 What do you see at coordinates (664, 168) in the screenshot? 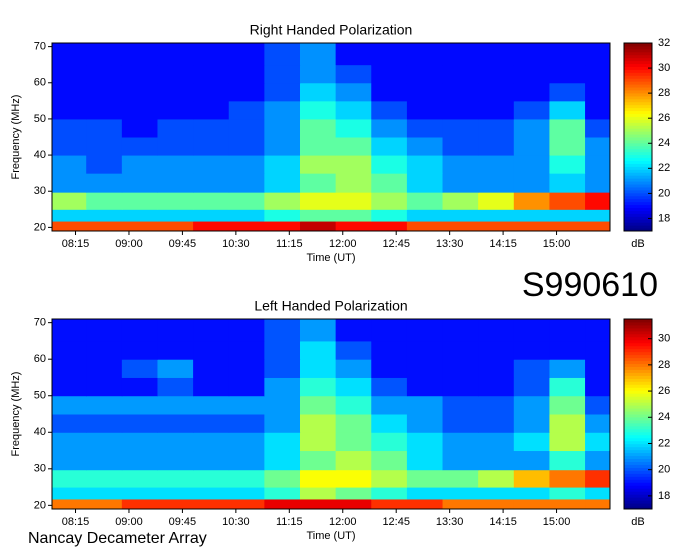
I see `colorbar-tick-label: 22` at bounding box center [664, 168].